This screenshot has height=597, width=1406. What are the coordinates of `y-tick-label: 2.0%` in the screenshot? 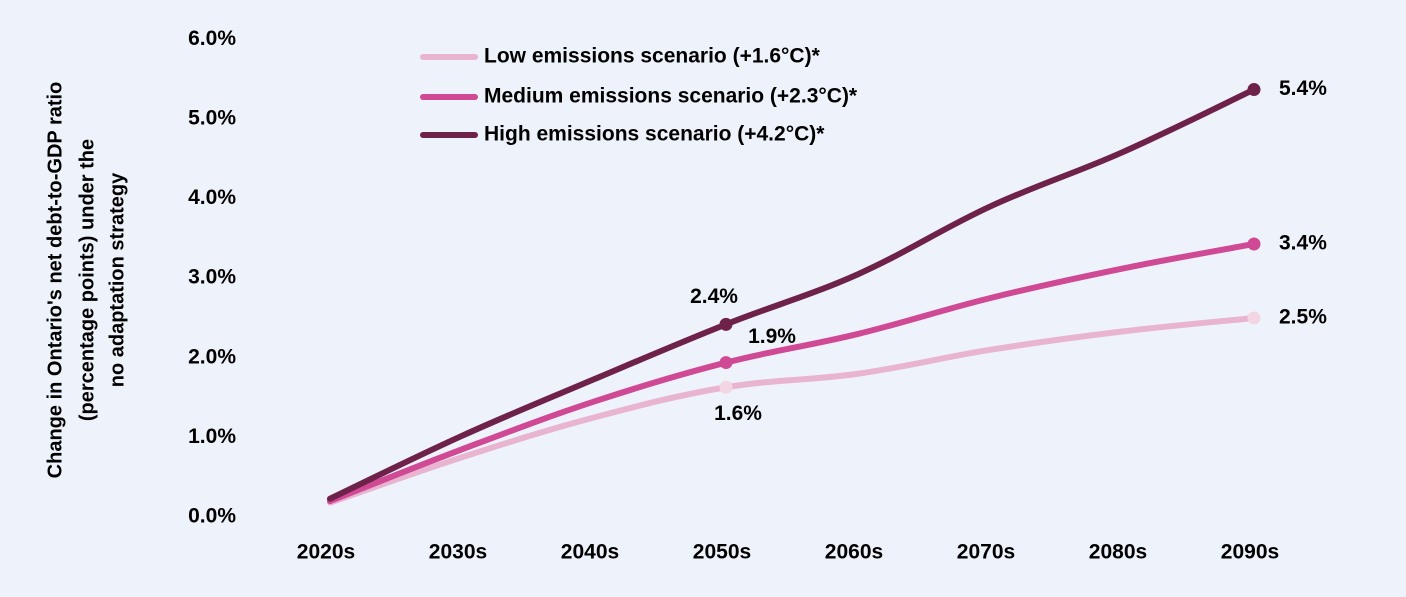 It's located at (212, 356).